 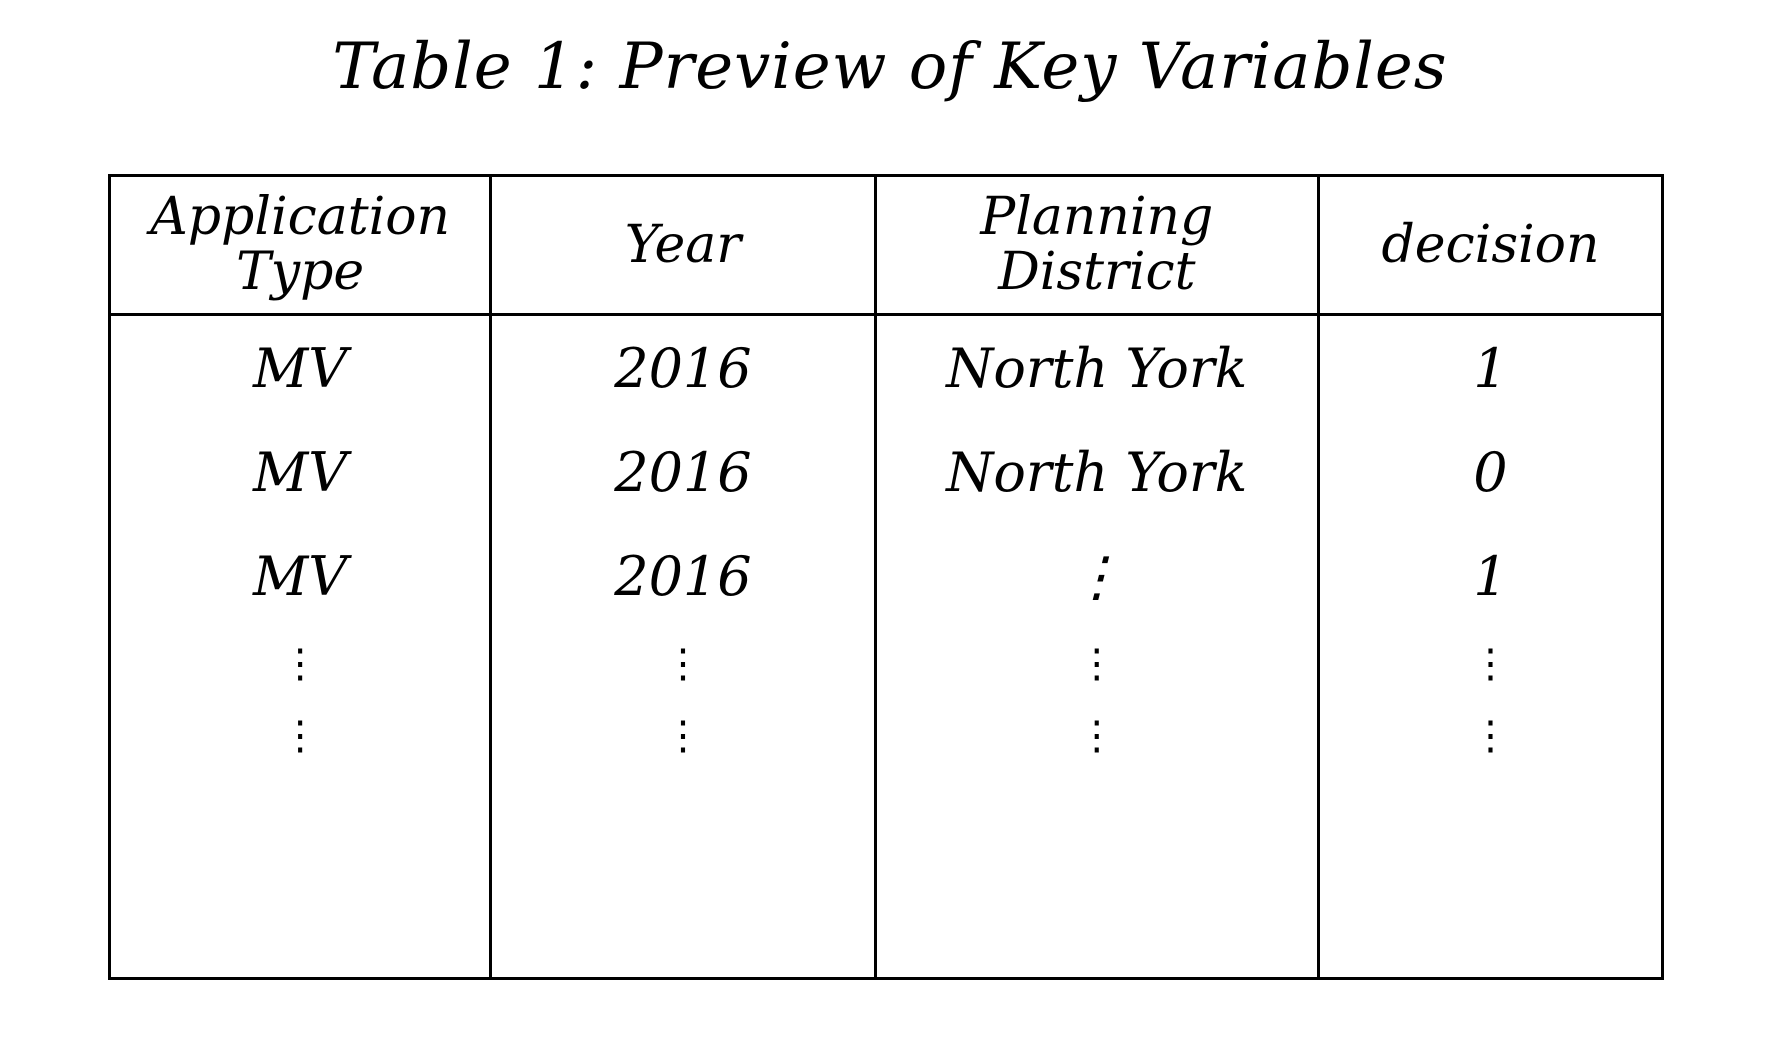 I want to click on header-application-type: Application Type, so click(x=301, y=246).